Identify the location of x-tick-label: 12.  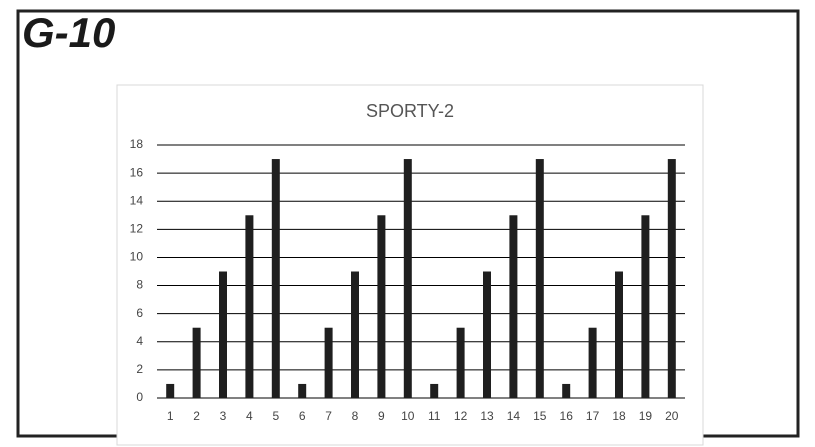
(461, 416).